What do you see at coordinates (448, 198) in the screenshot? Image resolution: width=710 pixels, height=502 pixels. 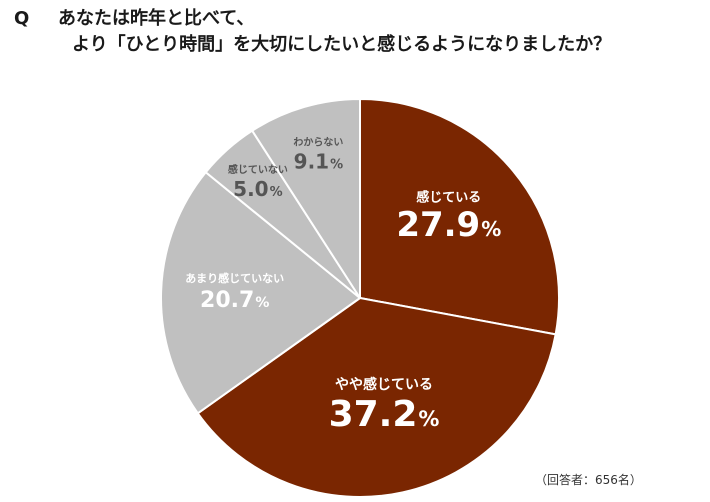 I see `slice-label-1: 感じている` at bounding box center [448, 198].